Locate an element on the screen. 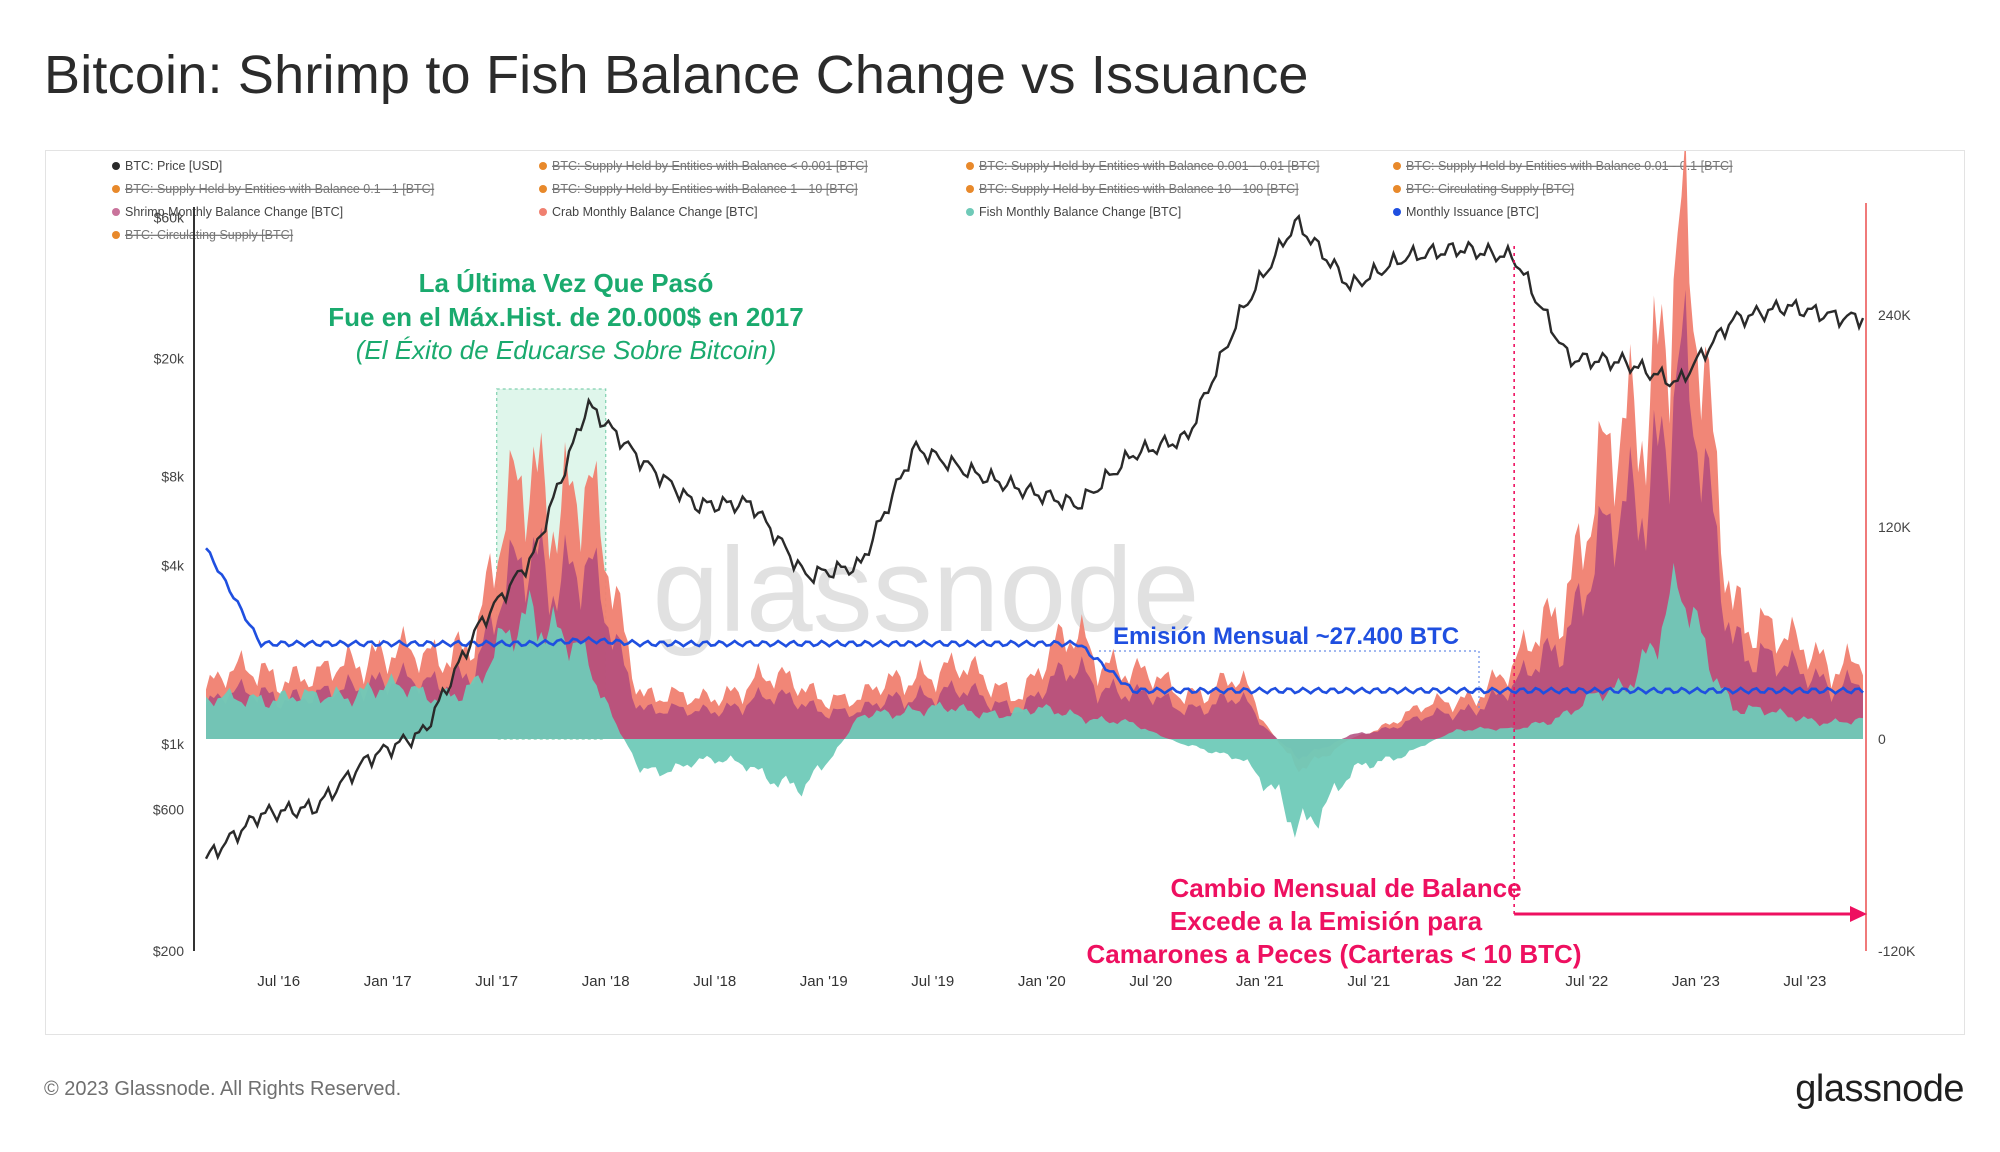 This screenshot has height=1152, width=2000. issuance-bracket is located at coordinates (1289, 679).